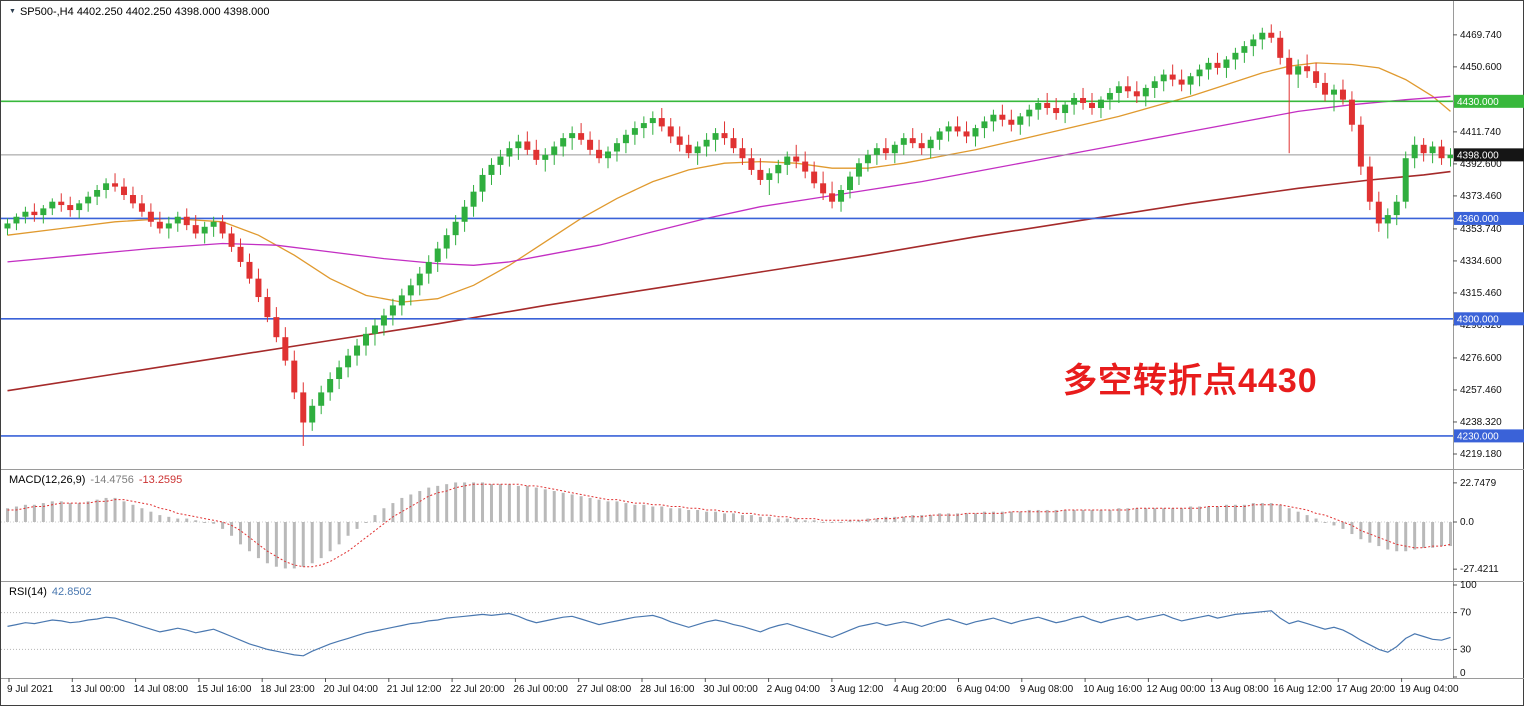  I want to click on svg-text: 13 Aug 08:00, so click(1239, 689).